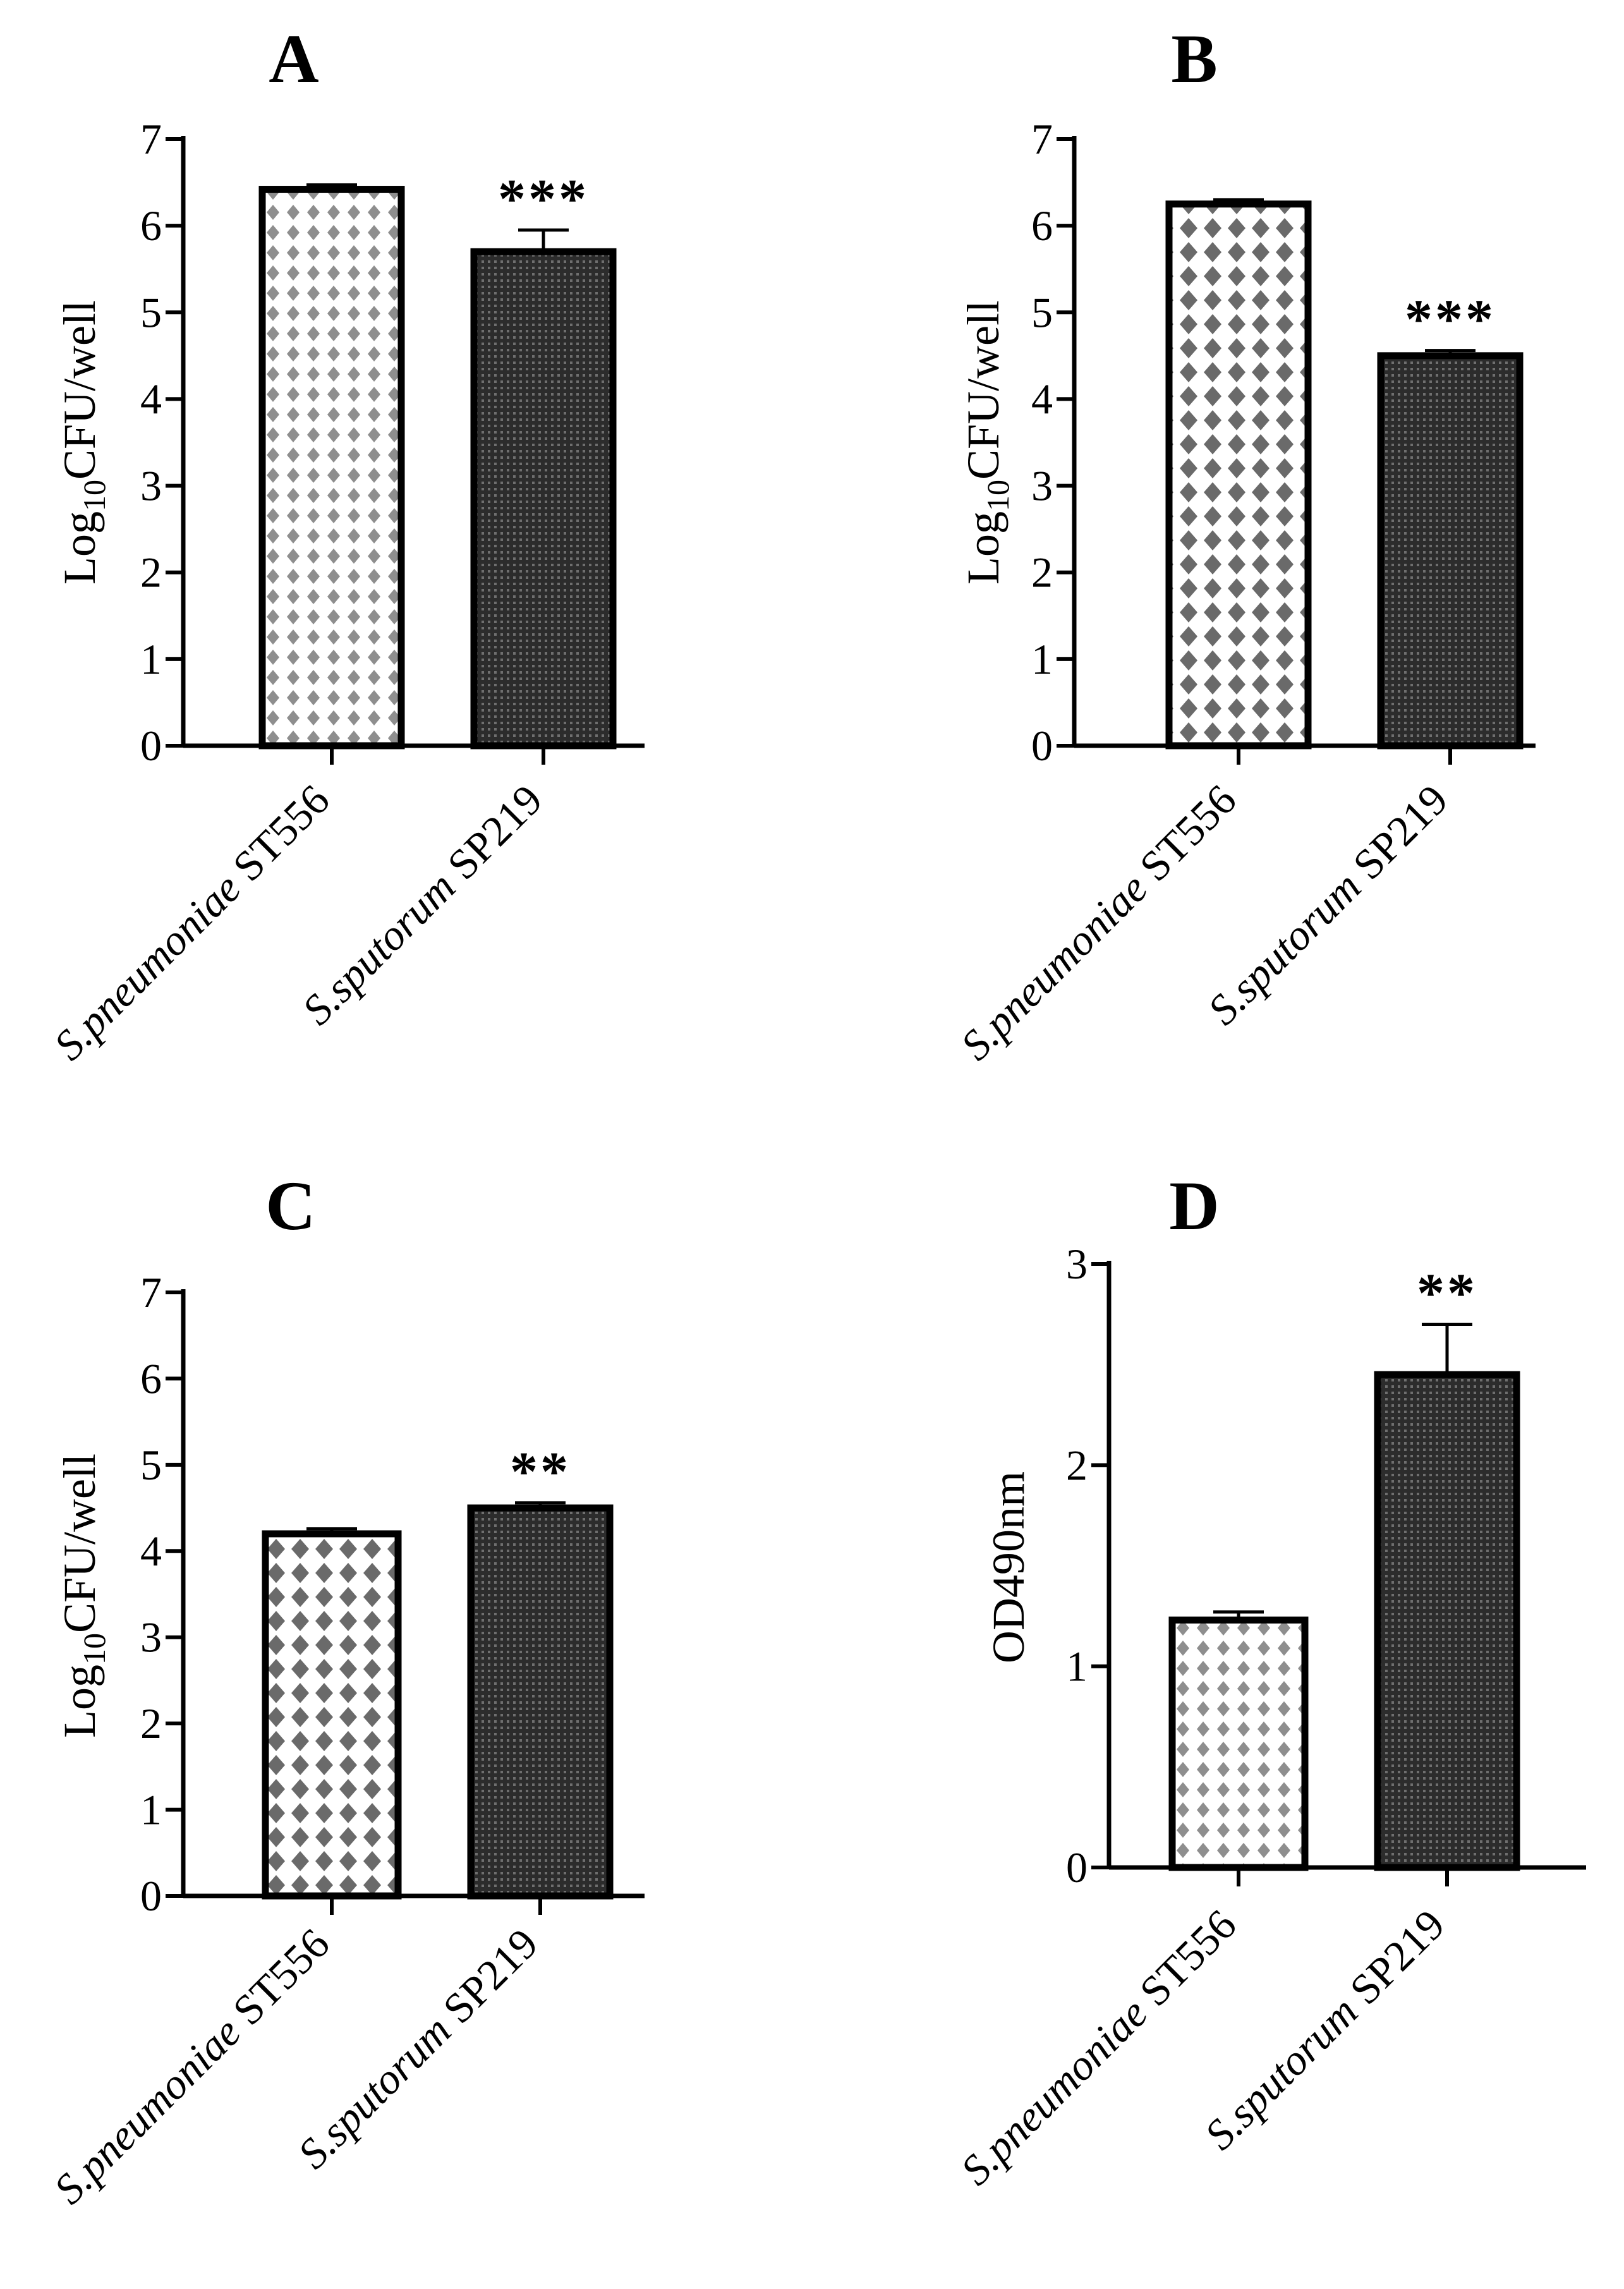 This screenshot has height=2289, width=1624. I want to click on y-axis-label: OD490nm, so click(1008, 1567).